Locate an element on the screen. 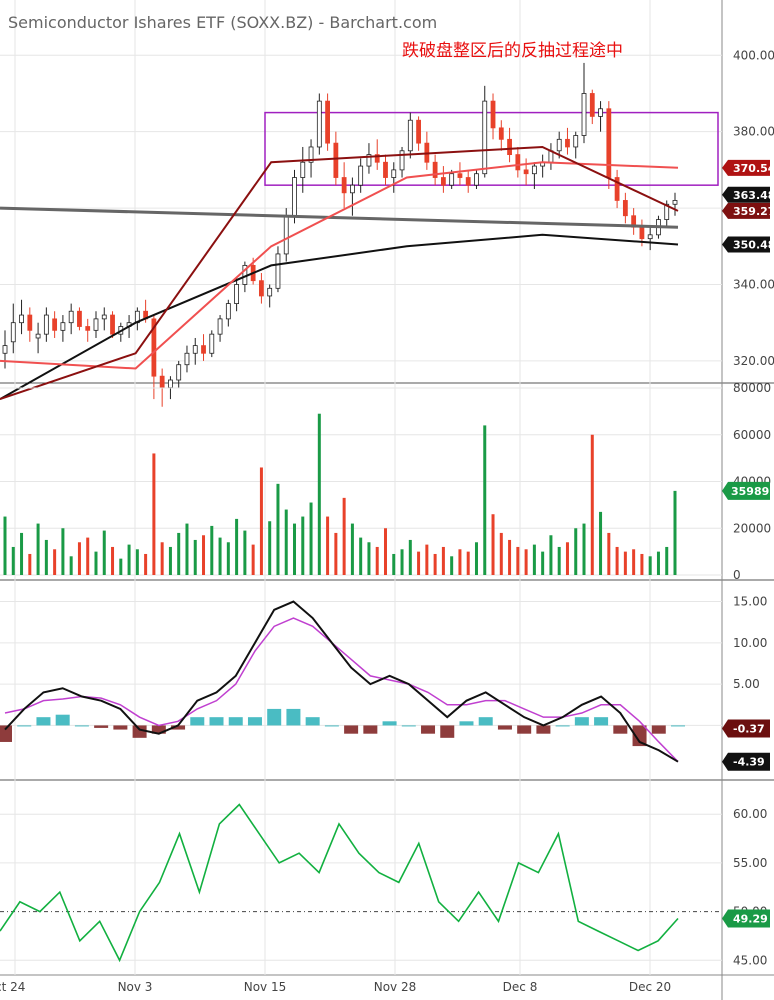  price-value-tag-label: 370.54 is located at coordinates (753, 168).